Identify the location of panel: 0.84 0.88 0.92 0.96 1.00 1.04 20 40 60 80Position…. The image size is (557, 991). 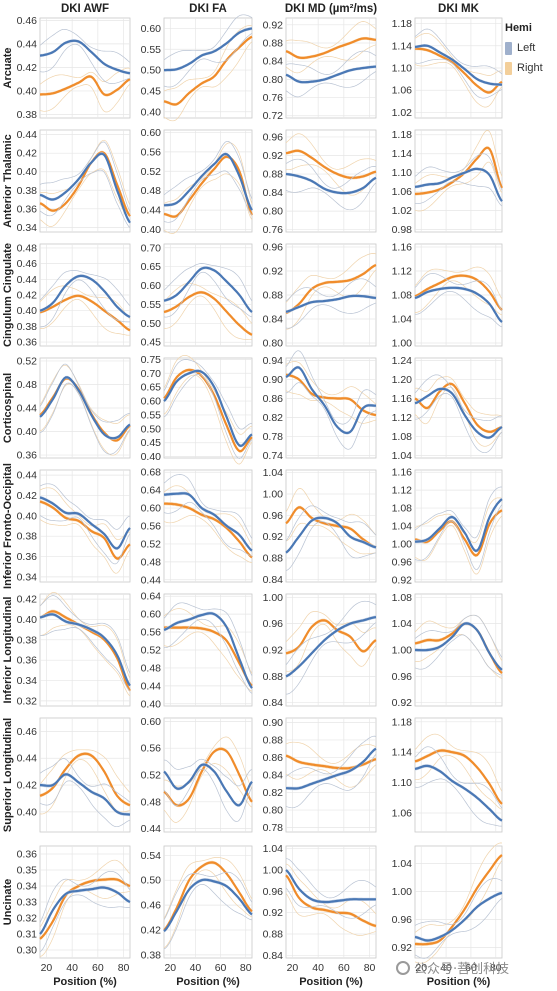
(320, 915).